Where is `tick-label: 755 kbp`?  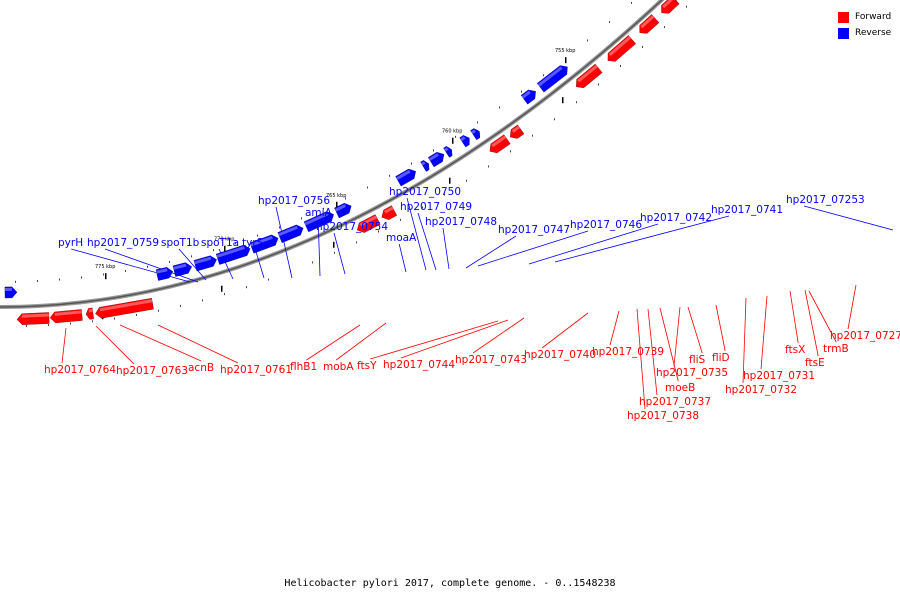
tick-label: 755 kbp is located at coordinates (565, 51).